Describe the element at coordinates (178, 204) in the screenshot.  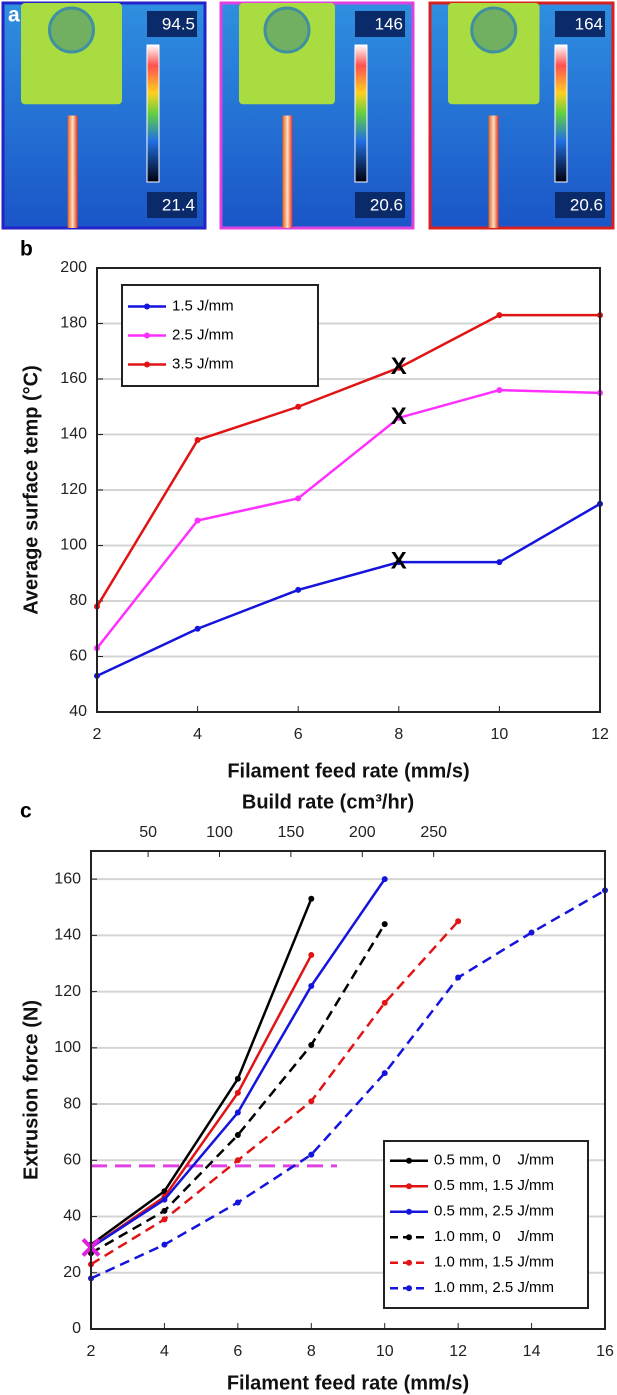
I see `min-temp: 21.4` at that location.